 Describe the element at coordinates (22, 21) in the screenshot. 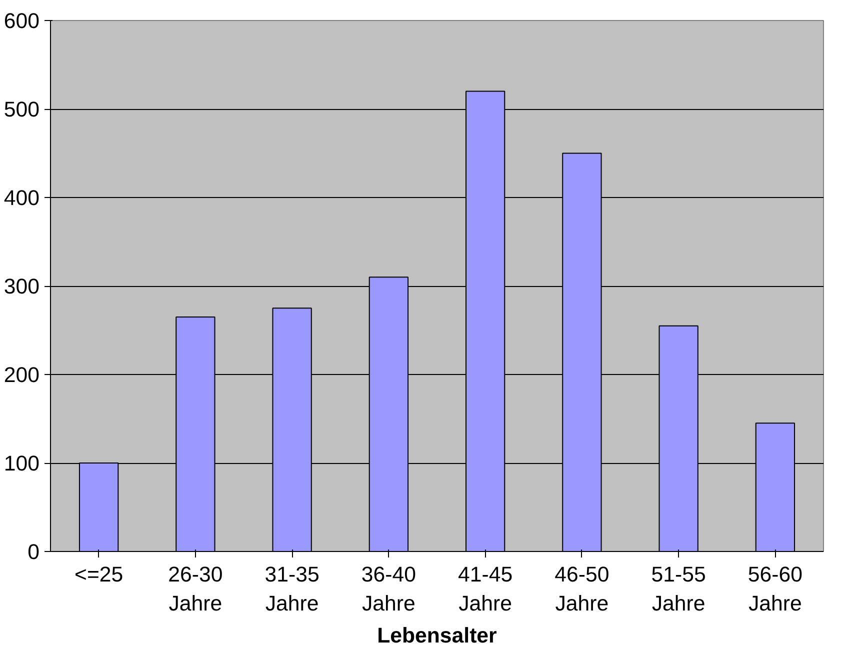

I see `y-tick-label: 600` at that location.